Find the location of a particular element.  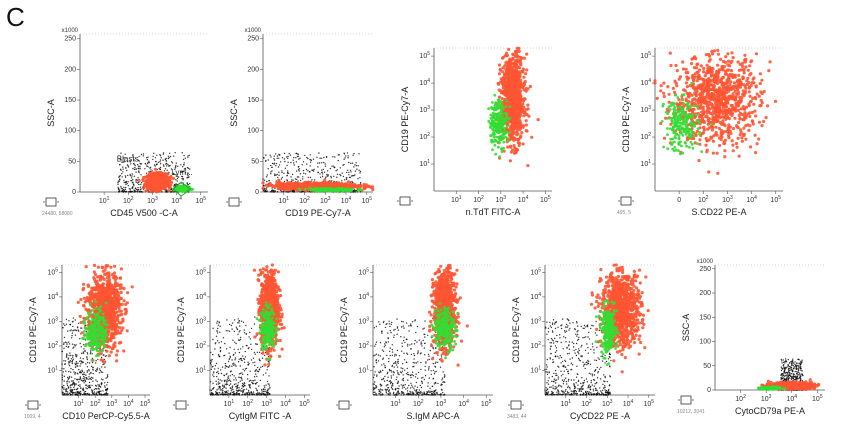

corner-readout: 1009, 4 is located at coordinates (32, 417).